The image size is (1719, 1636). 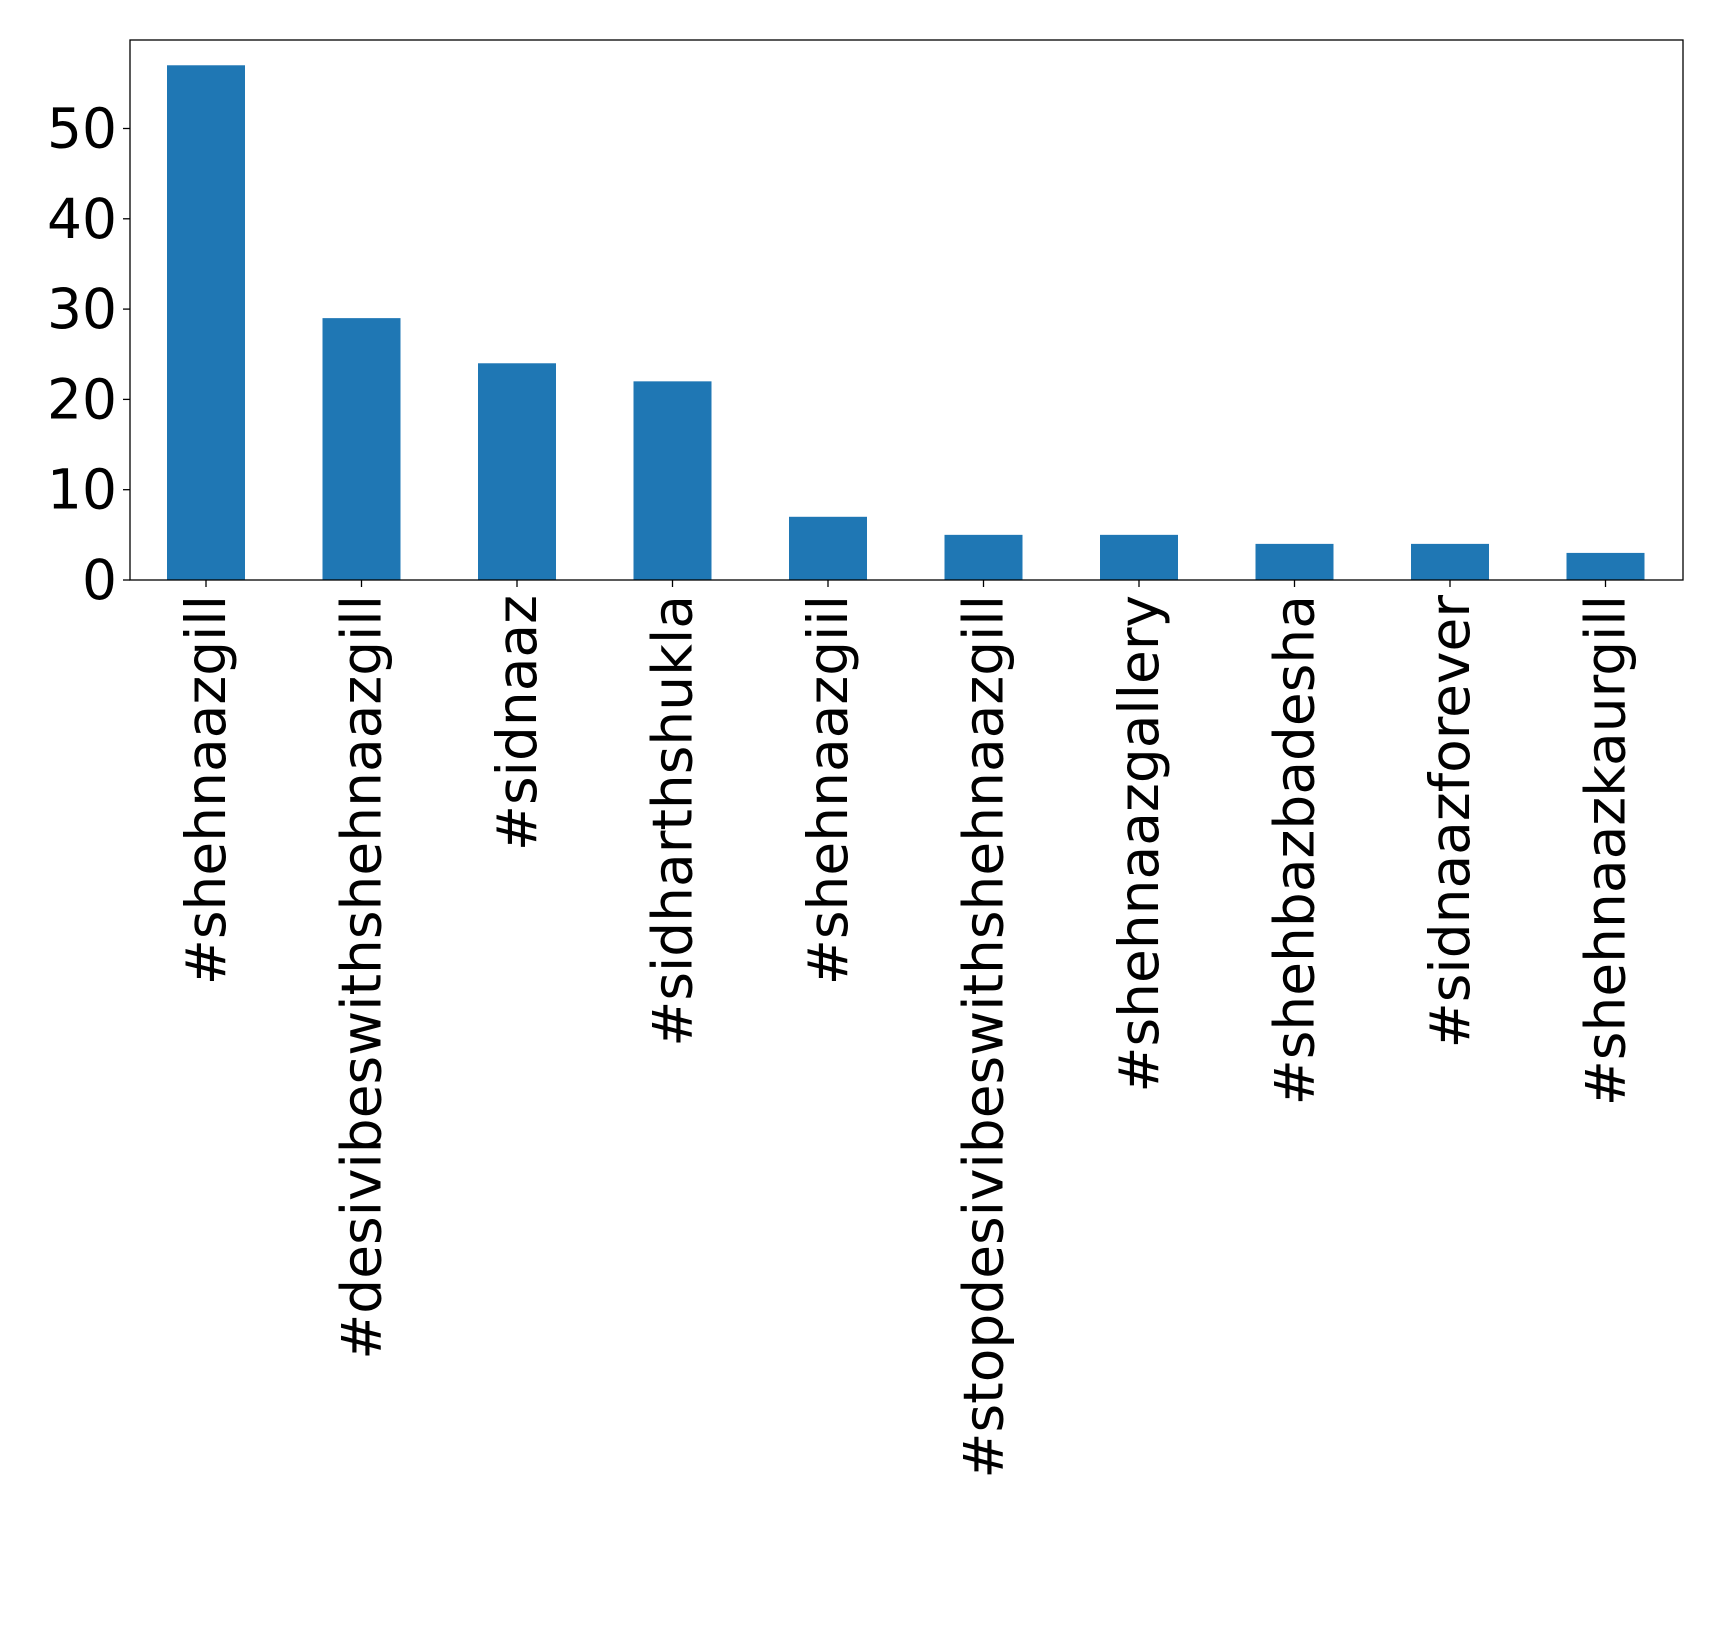 I want to click on x-tick-label: #shehnaazkaurgill, so click(x=1606, y=850).